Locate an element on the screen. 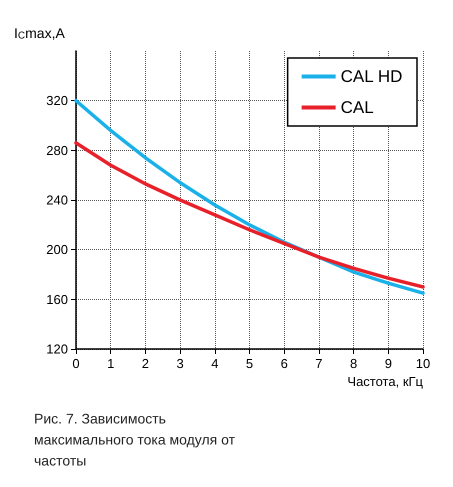  y-tick-label: 280 is located at coordinates (57, 150).